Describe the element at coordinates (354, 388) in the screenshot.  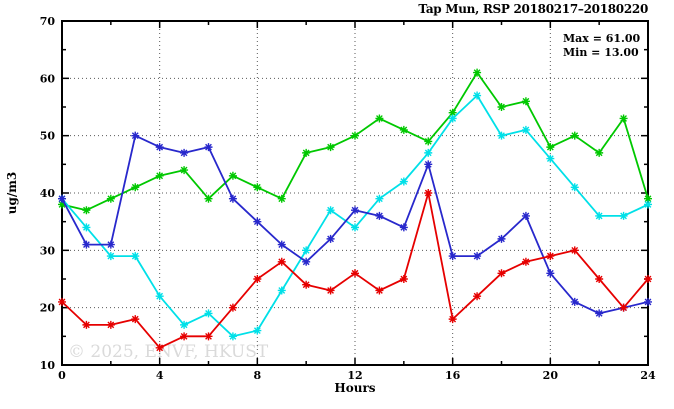
I see `x-axis-label: Hours` at that location.